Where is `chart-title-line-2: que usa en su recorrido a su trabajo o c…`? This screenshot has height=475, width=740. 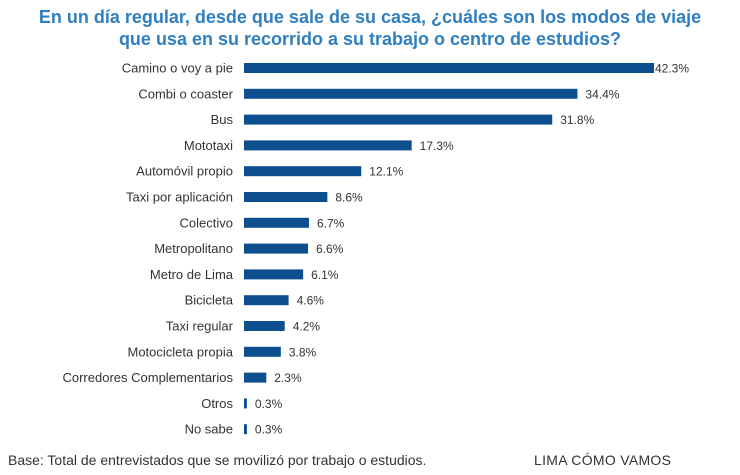 chart-title-line-2: que usa en su recorrido a su trabajo o c… is located at coordinates (370, 39).